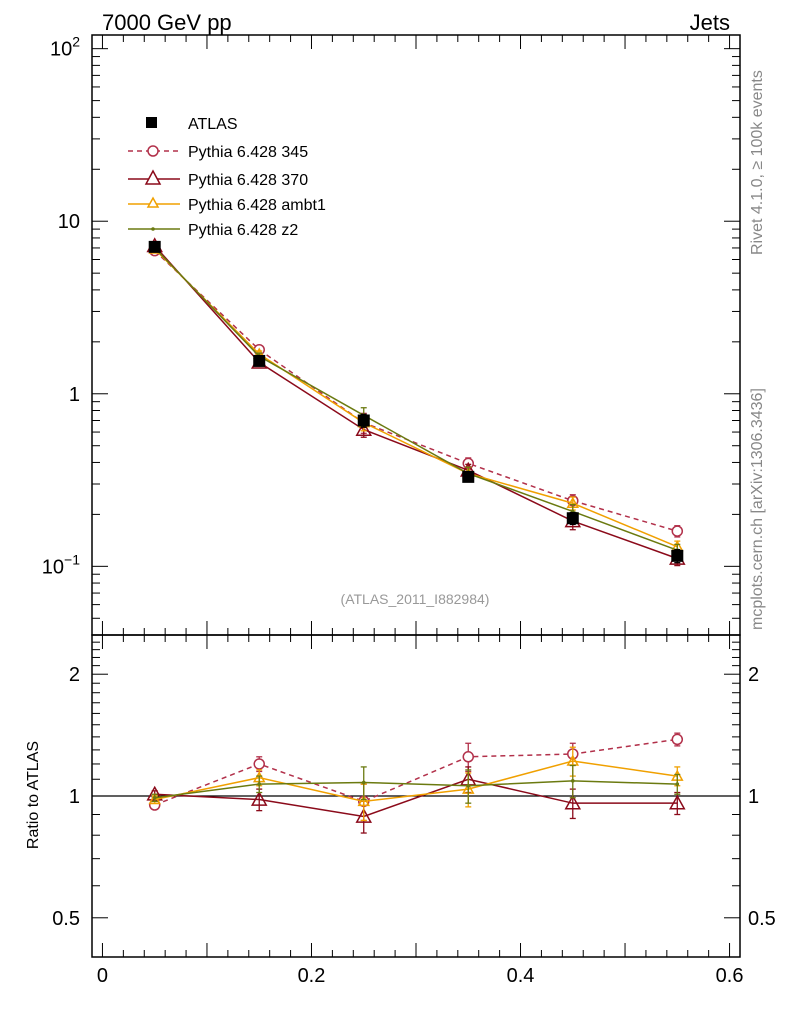 This screenshot has height=1024, width=786. What do you see at coordinates (243, 230) in the screenshot?
I see `legend-label-z2: Pythia 6.428 z2` at bounding box center [243, 230].